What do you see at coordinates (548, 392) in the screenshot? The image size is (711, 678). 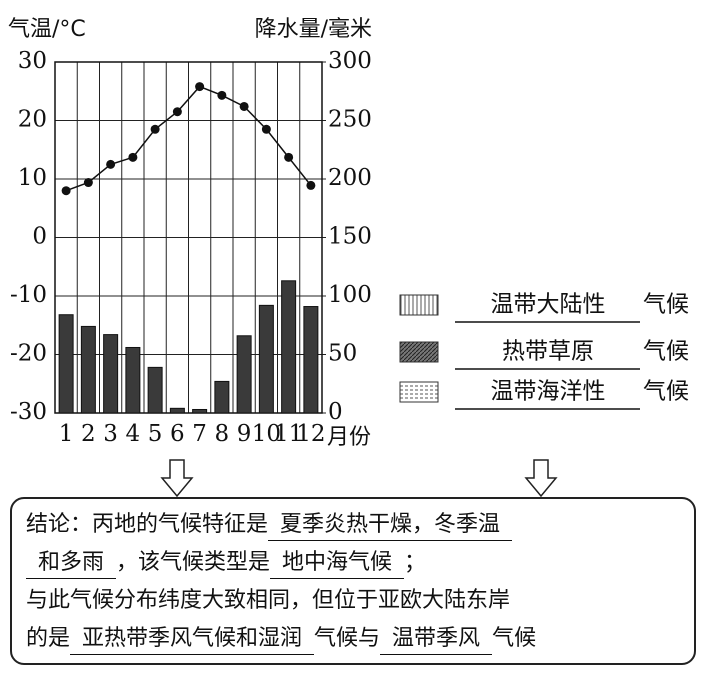 I see `legend-answer: 温带海洋性` at bounding box center [548, 392].